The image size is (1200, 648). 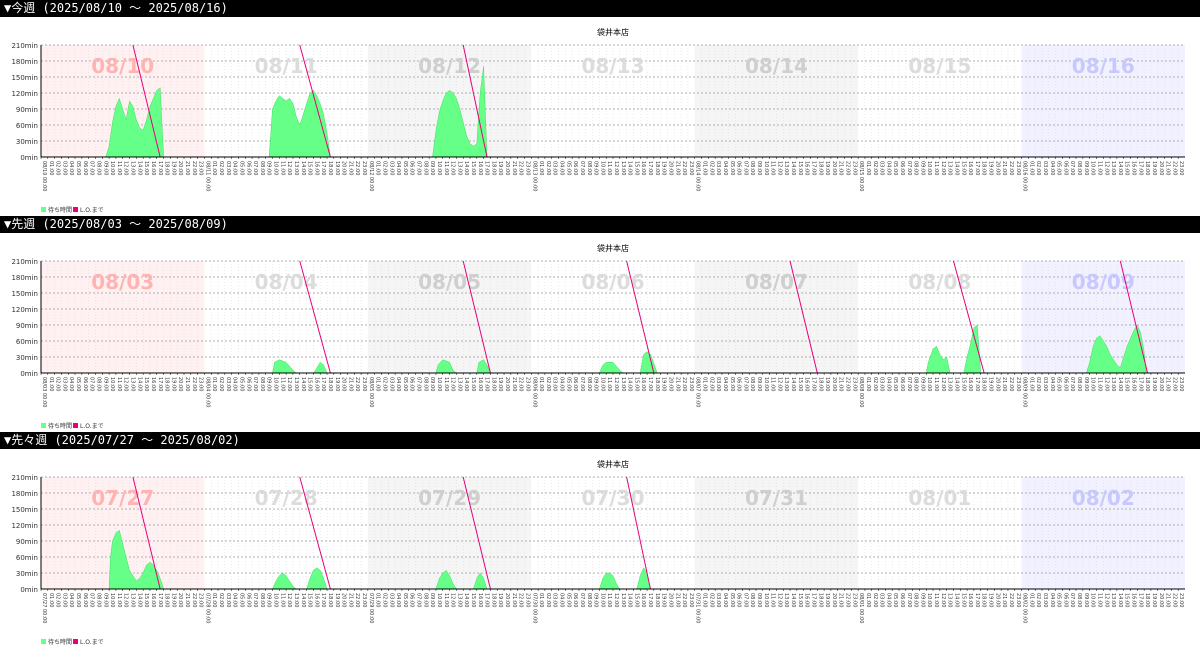 I want to click on y-tick-label: 30min, so click(x=27, y=358).